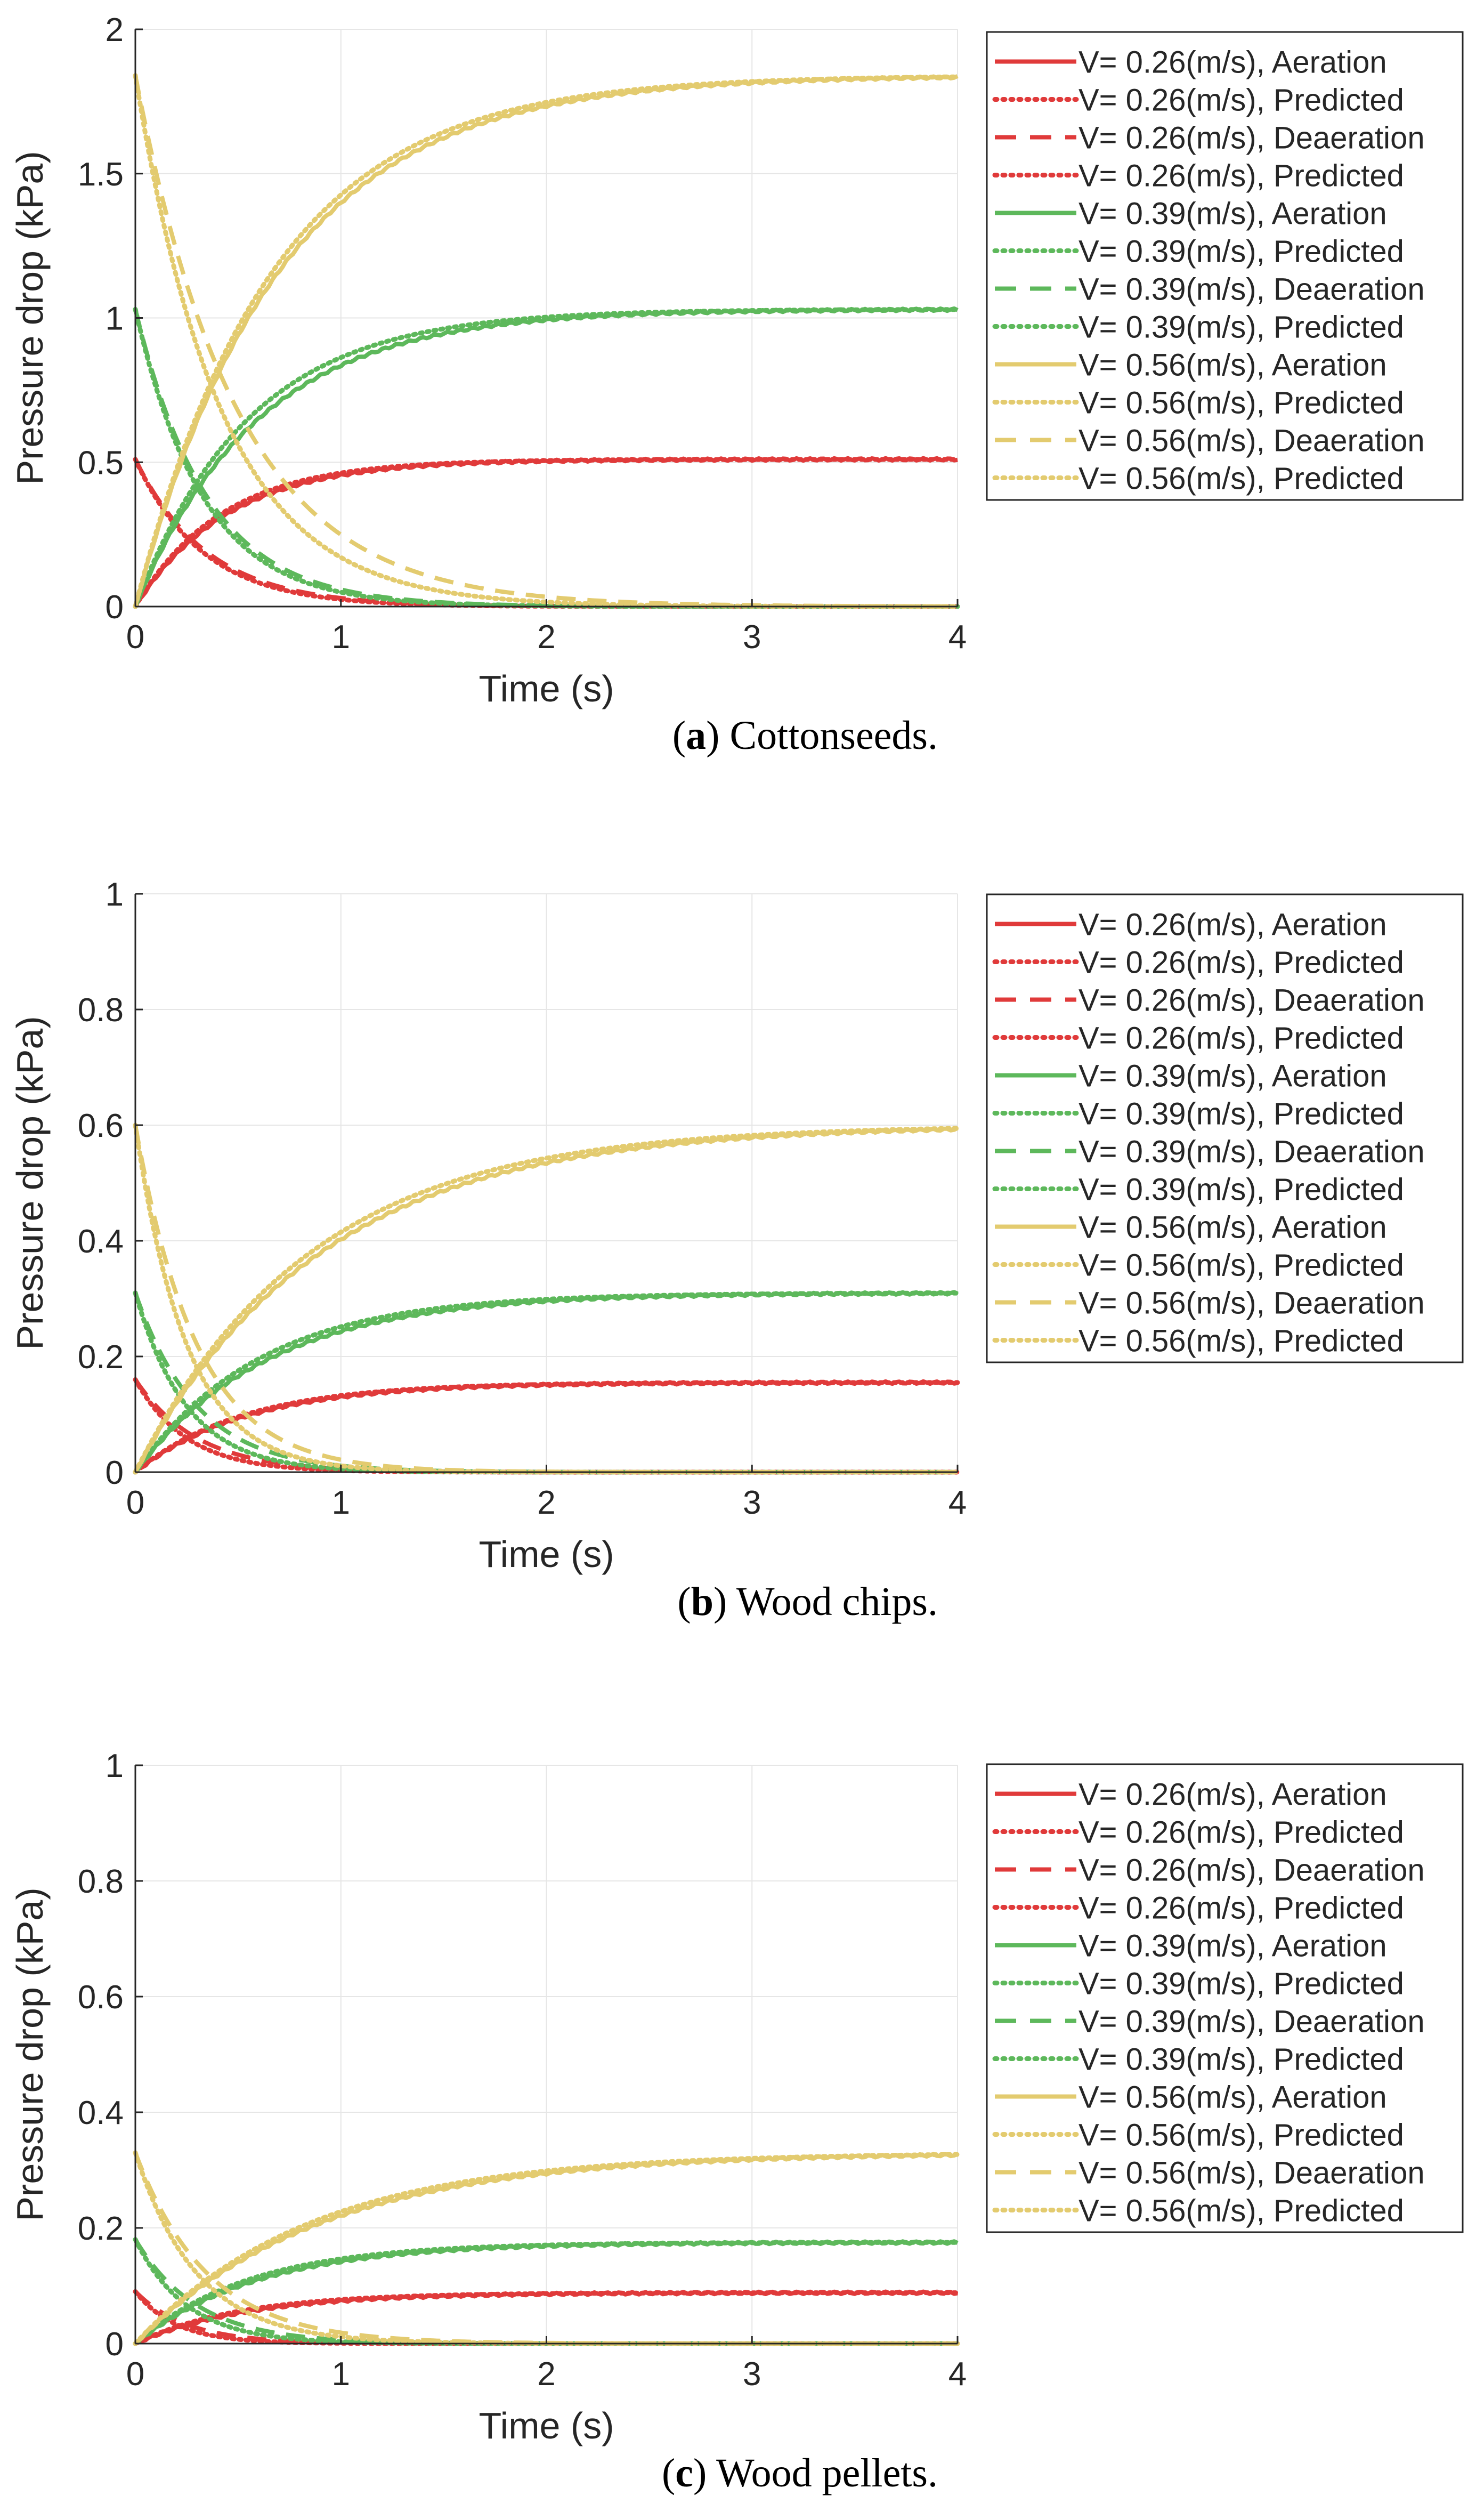 This screenshot has height=2520, width=1468. I want to click on figure-caption: (c) Wood pellets., so click(800, 2473).